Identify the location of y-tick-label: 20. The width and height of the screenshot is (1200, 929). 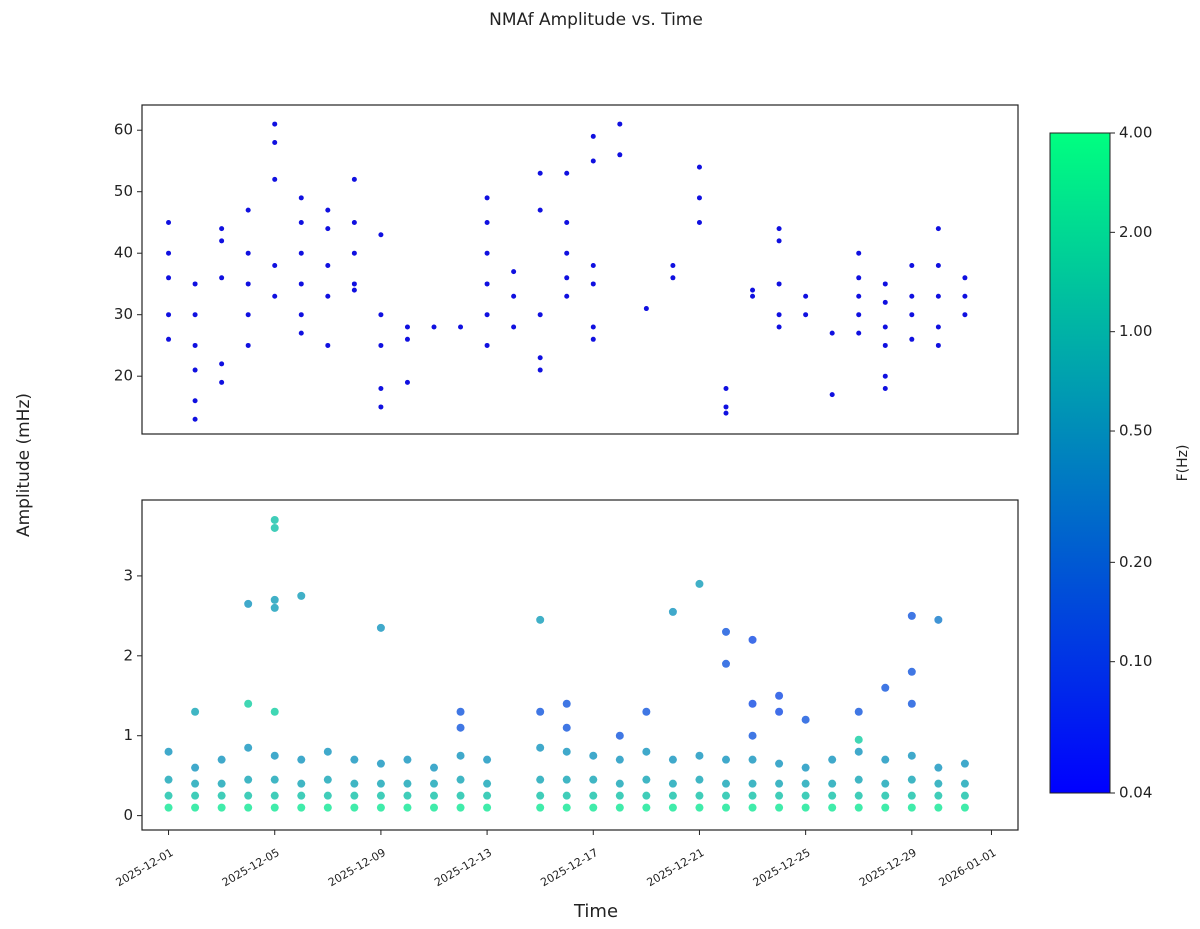
(123, 376).